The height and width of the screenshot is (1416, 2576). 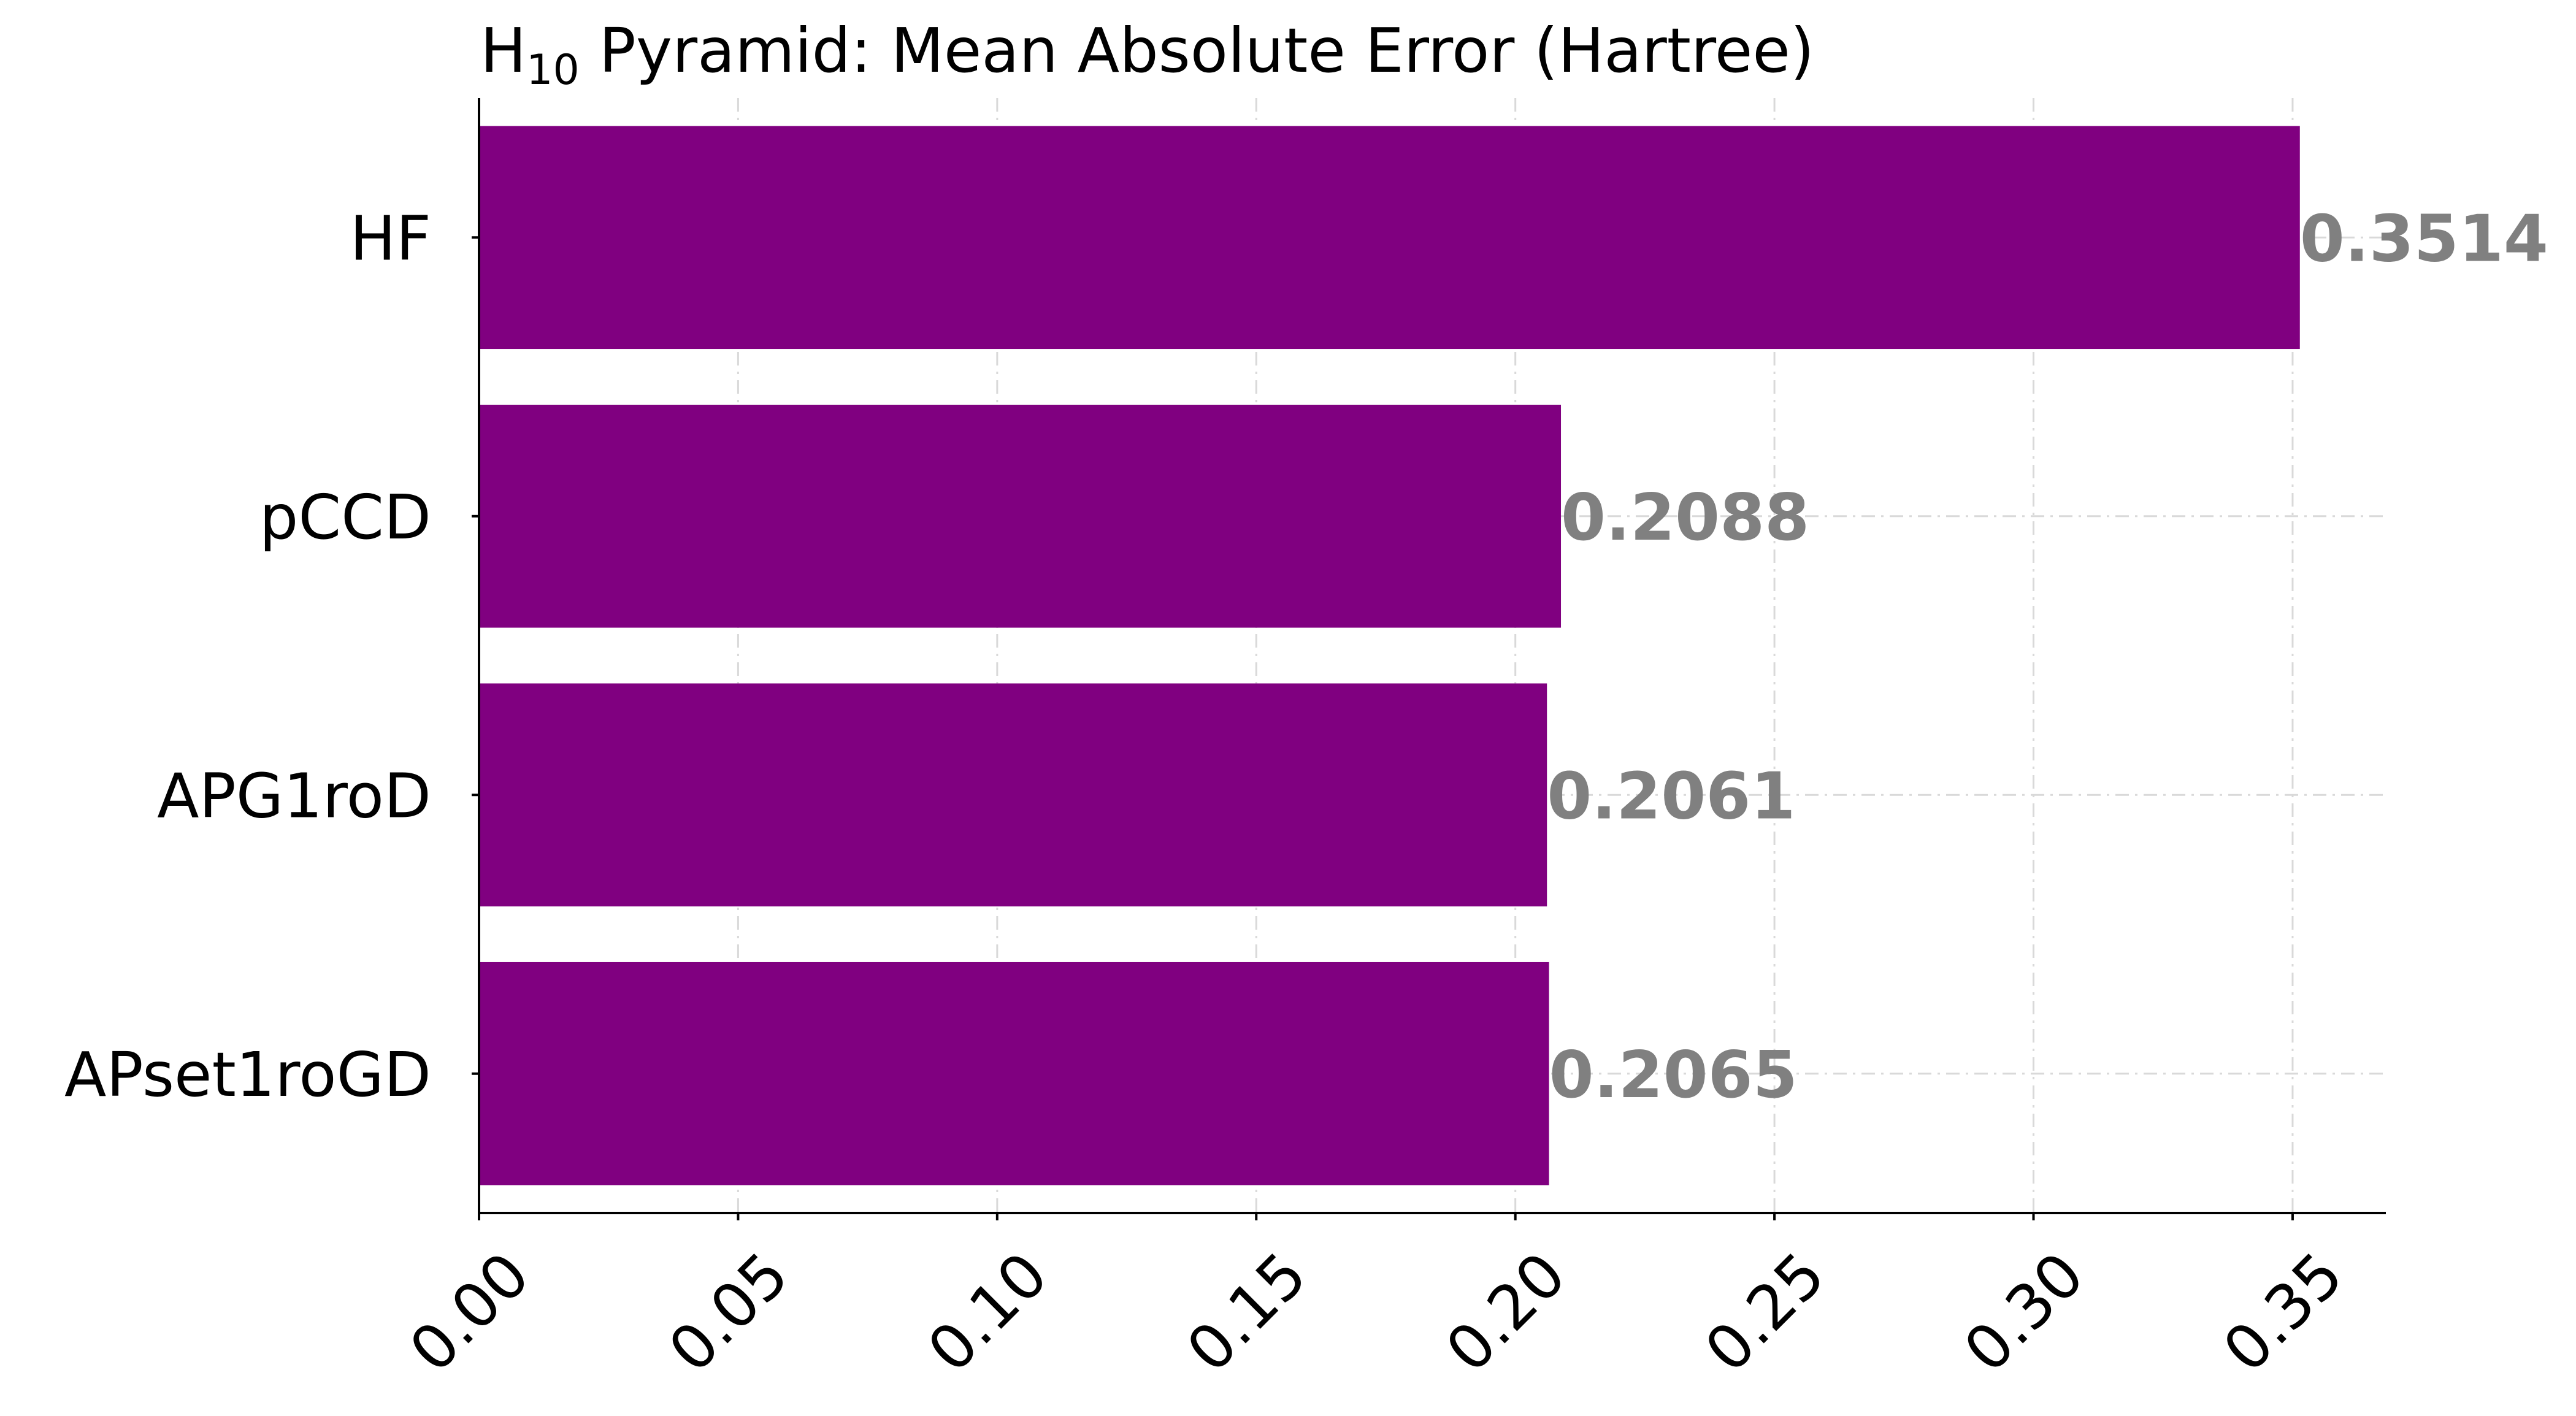 I want to click on x-tick-label: 0.30, so click(x=2024, y=1312).